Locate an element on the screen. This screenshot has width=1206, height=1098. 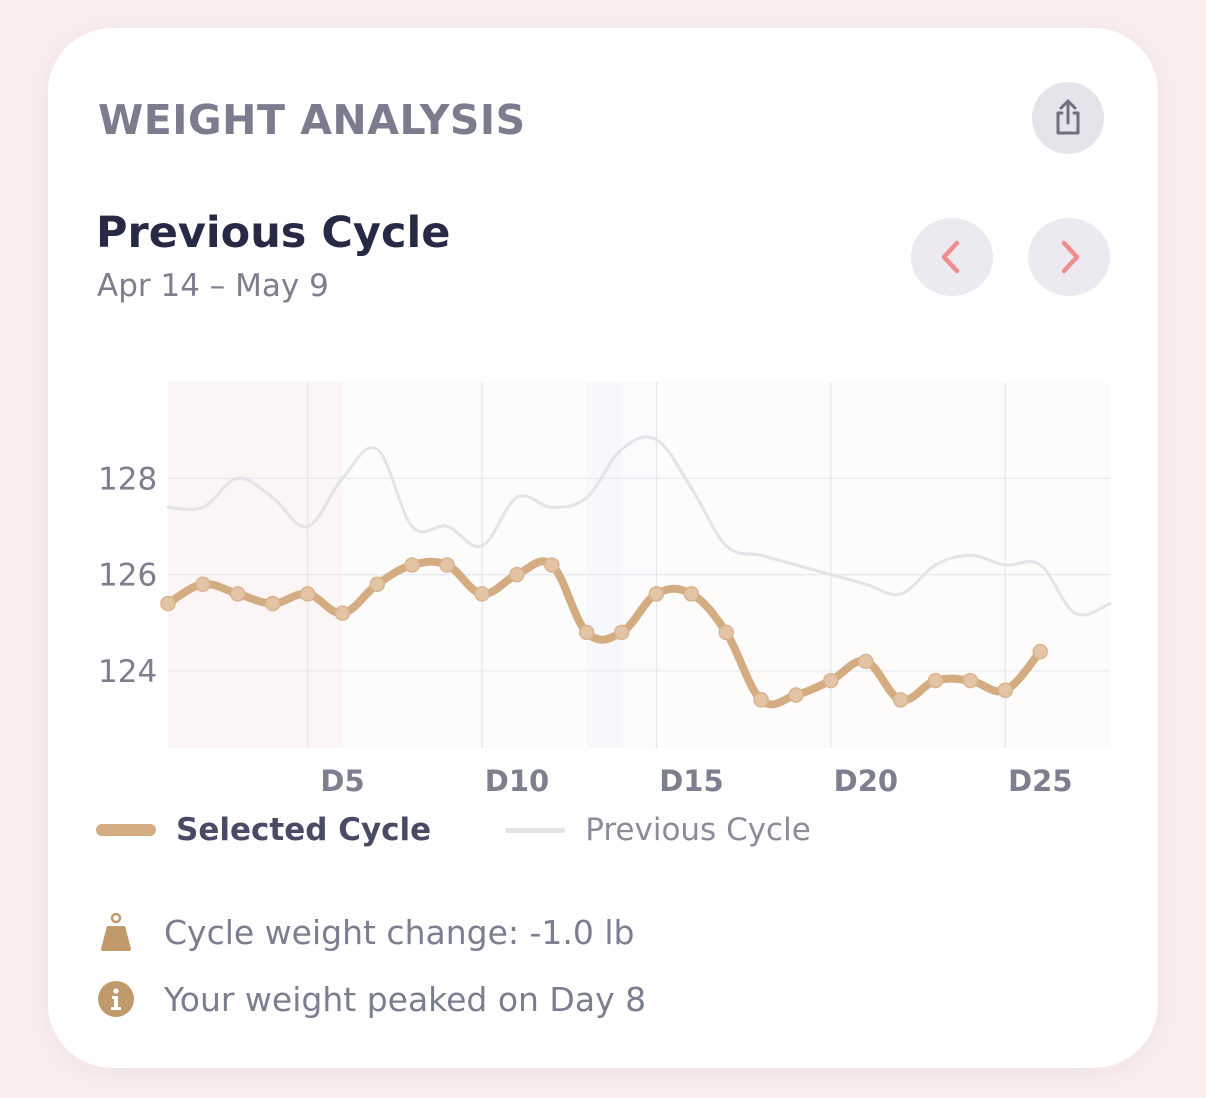
insight-peak-day: Your weight peaked on Day 8 is located at coordinates (372, 999).